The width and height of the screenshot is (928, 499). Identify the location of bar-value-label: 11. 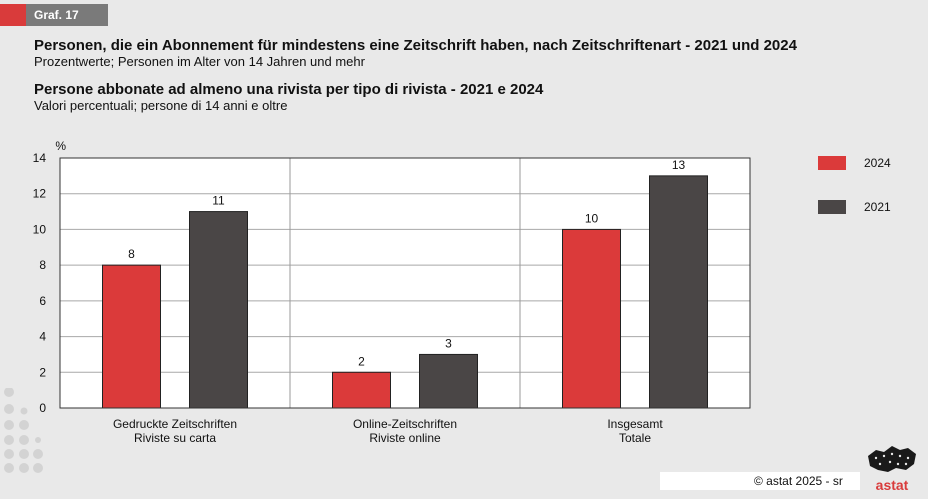
(218, 201).